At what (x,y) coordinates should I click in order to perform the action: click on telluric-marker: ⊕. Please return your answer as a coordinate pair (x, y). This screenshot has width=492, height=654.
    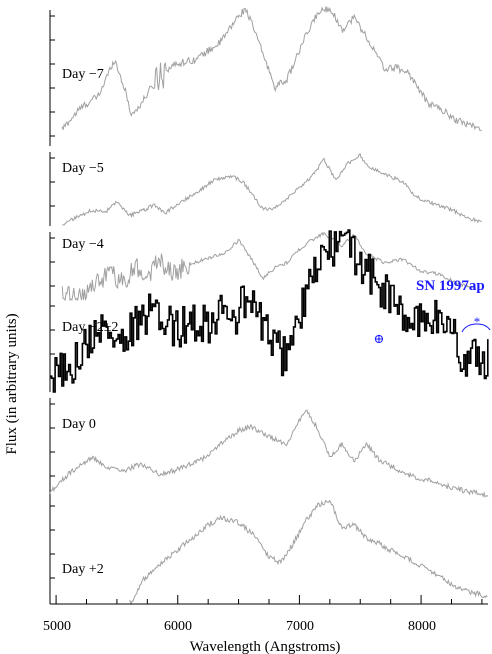
    Looking at the image, I should click on (379, 338).